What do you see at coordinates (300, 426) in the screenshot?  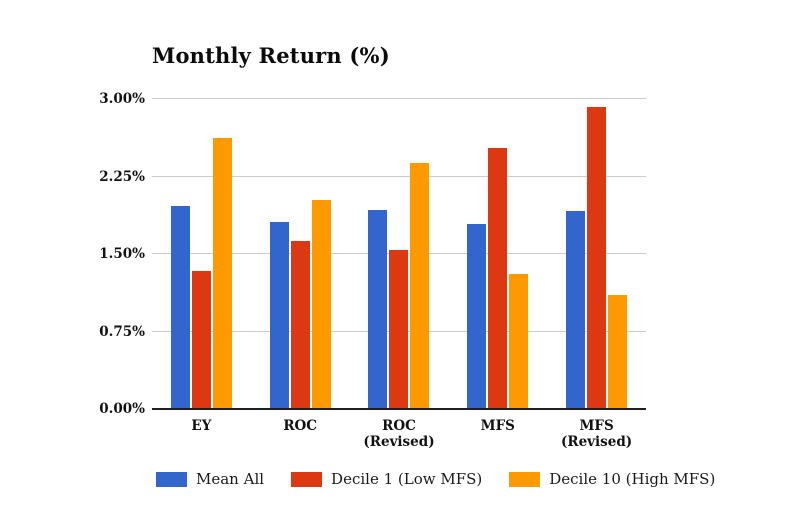 I see `x-category-label: ROC` at bounding box center [300, 426].